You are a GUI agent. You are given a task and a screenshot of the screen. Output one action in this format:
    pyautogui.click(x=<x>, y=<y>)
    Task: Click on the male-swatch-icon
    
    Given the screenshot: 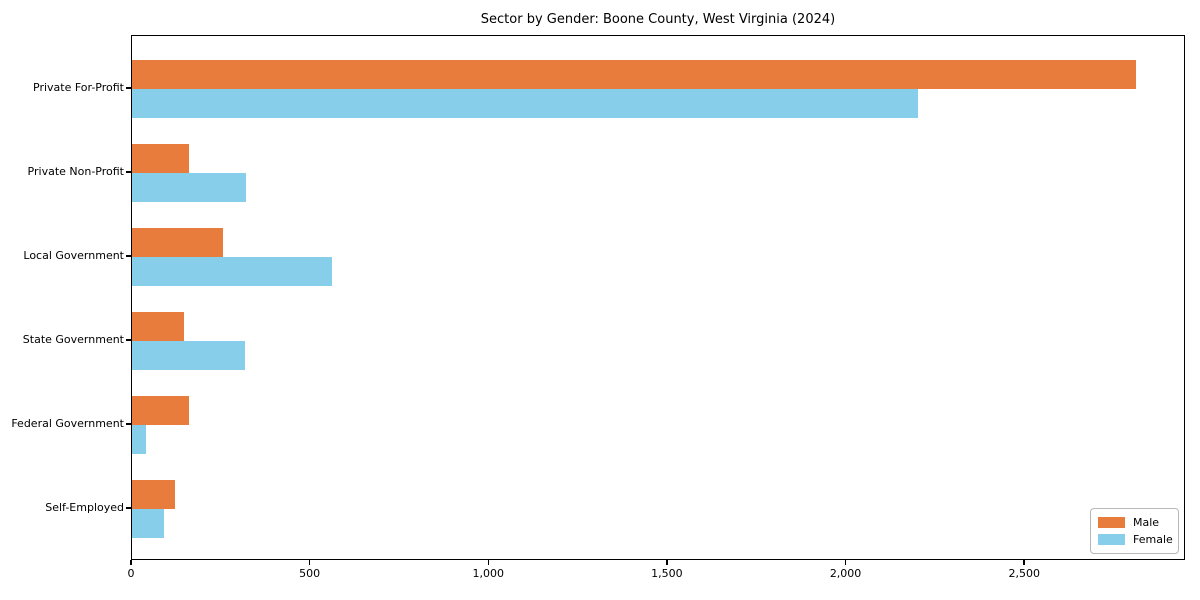 What is the action you would take?
    pyautogui.click(x=1111, y=522)
    